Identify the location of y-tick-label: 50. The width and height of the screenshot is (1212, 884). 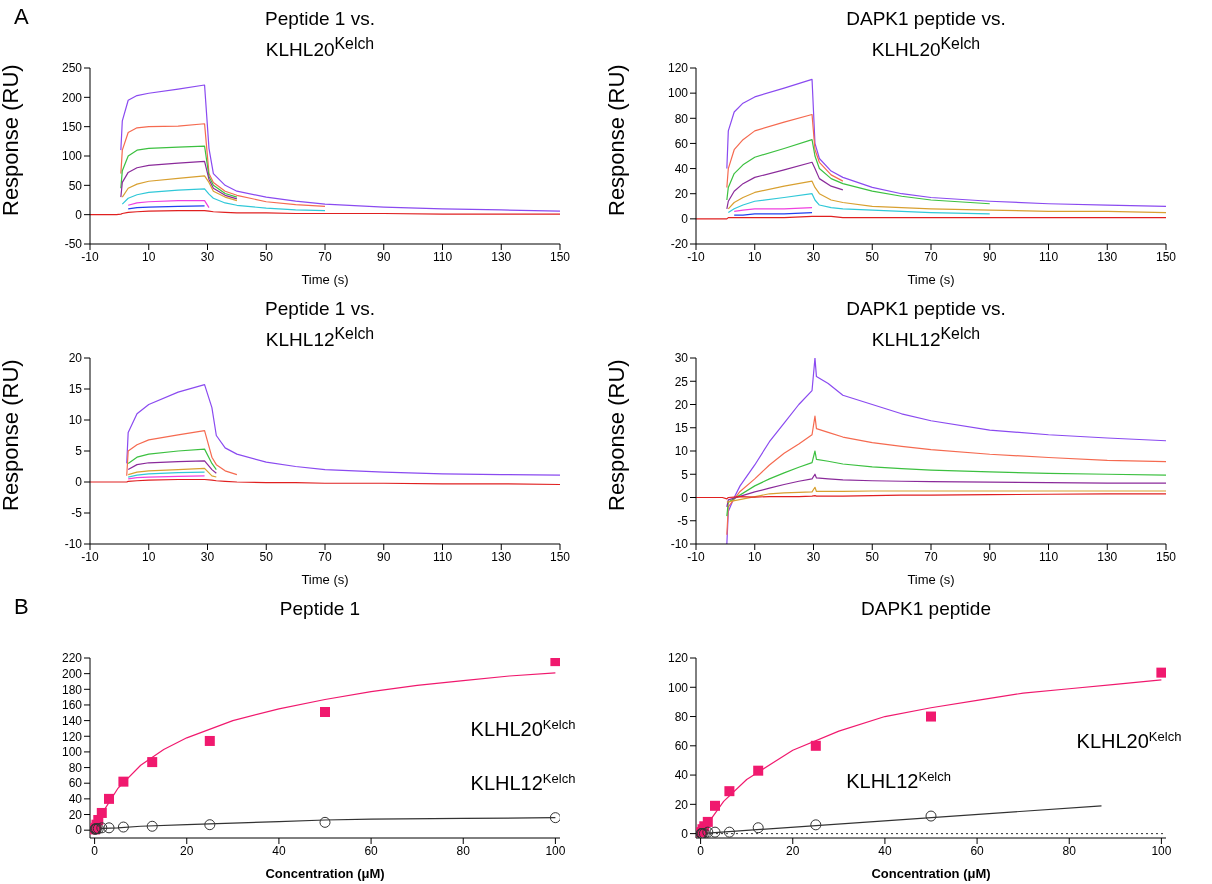
(75, 185).